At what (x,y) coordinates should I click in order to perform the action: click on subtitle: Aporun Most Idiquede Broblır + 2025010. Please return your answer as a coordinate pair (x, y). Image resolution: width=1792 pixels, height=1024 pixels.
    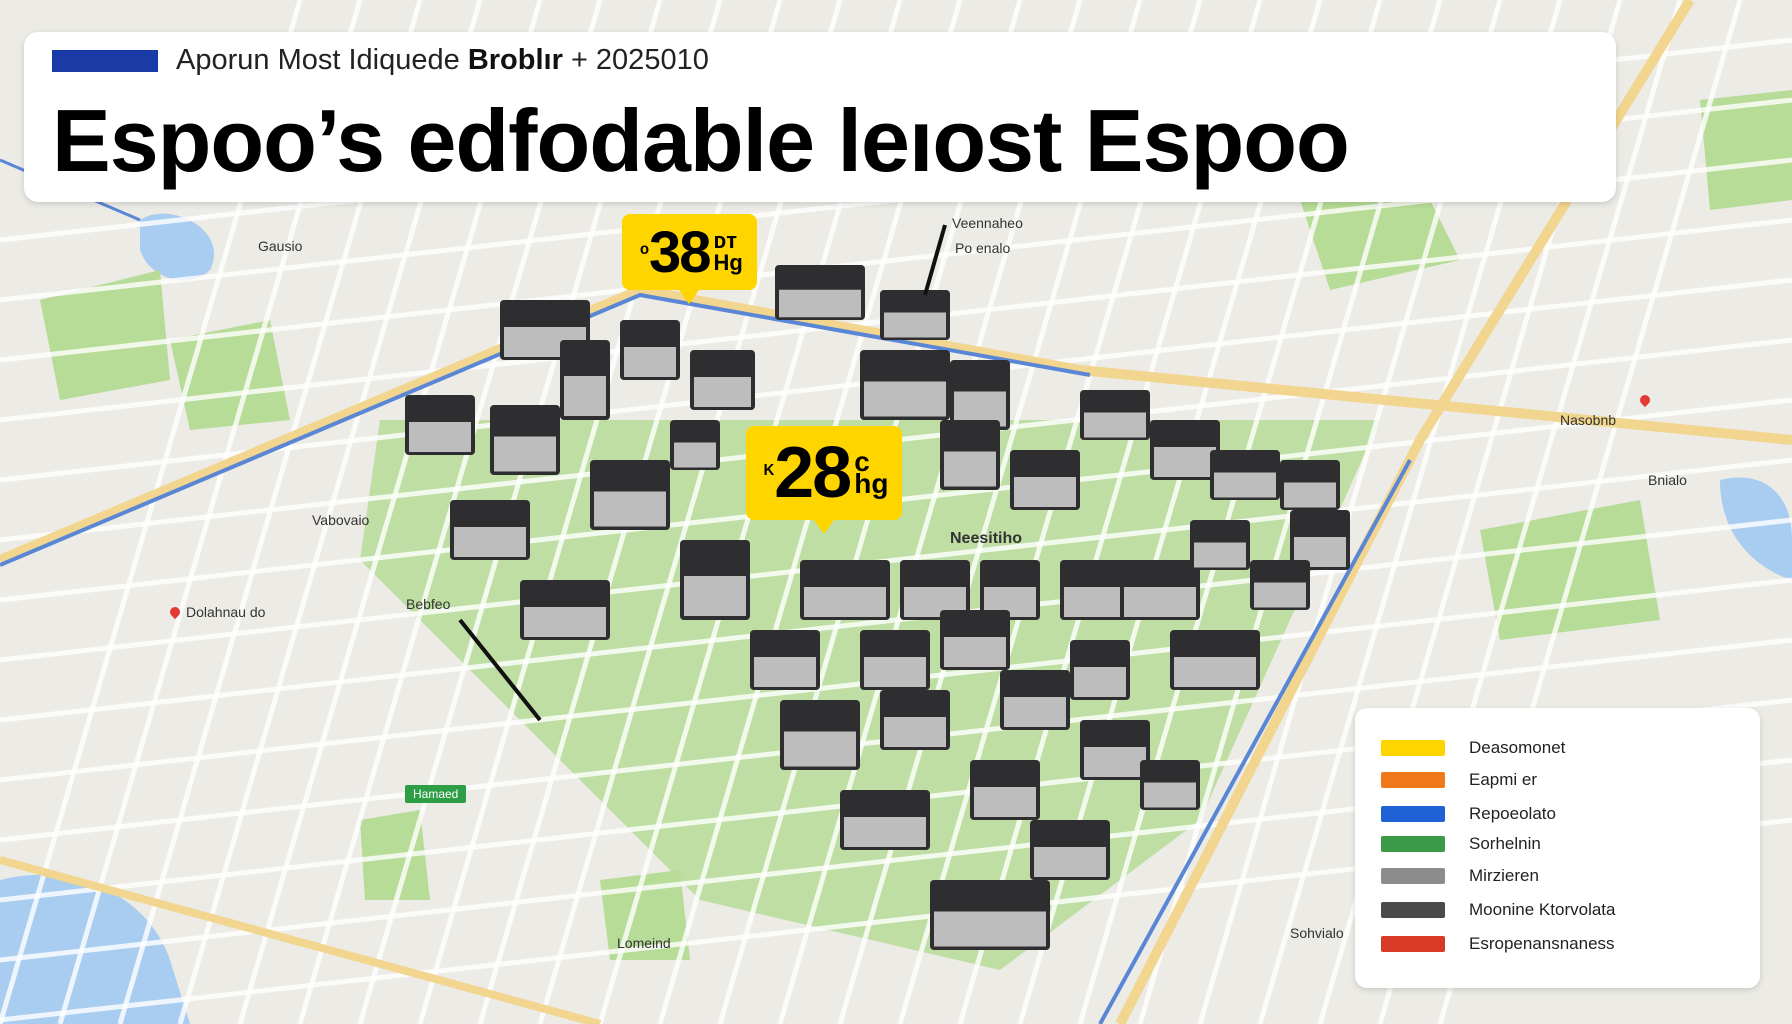
    Looking at the image, I should click on (442, 60).